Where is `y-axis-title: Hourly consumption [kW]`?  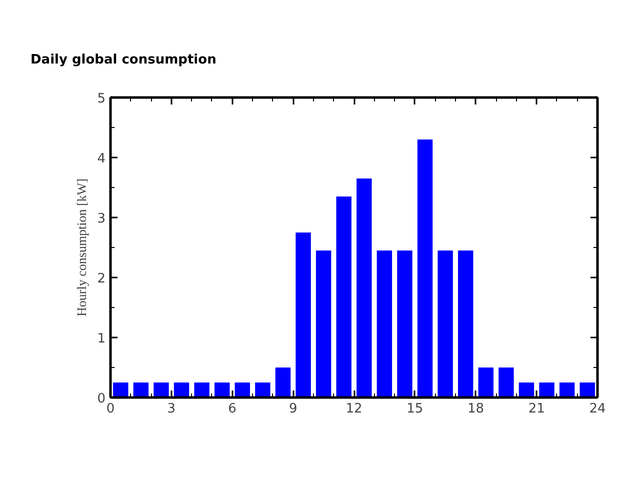
y-axis-title: Hourly consumption [kW] is located at coordinates (82, 247).